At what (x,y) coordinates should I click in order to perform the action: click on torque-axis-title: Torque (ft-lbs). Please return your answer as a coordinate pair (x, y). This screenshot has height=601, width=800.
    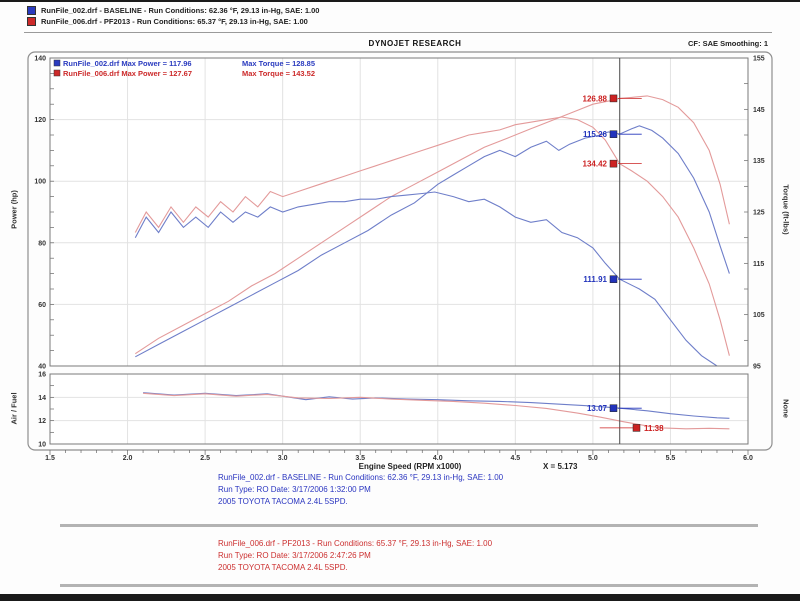
    Looking at the image, I should click on (786, 209).